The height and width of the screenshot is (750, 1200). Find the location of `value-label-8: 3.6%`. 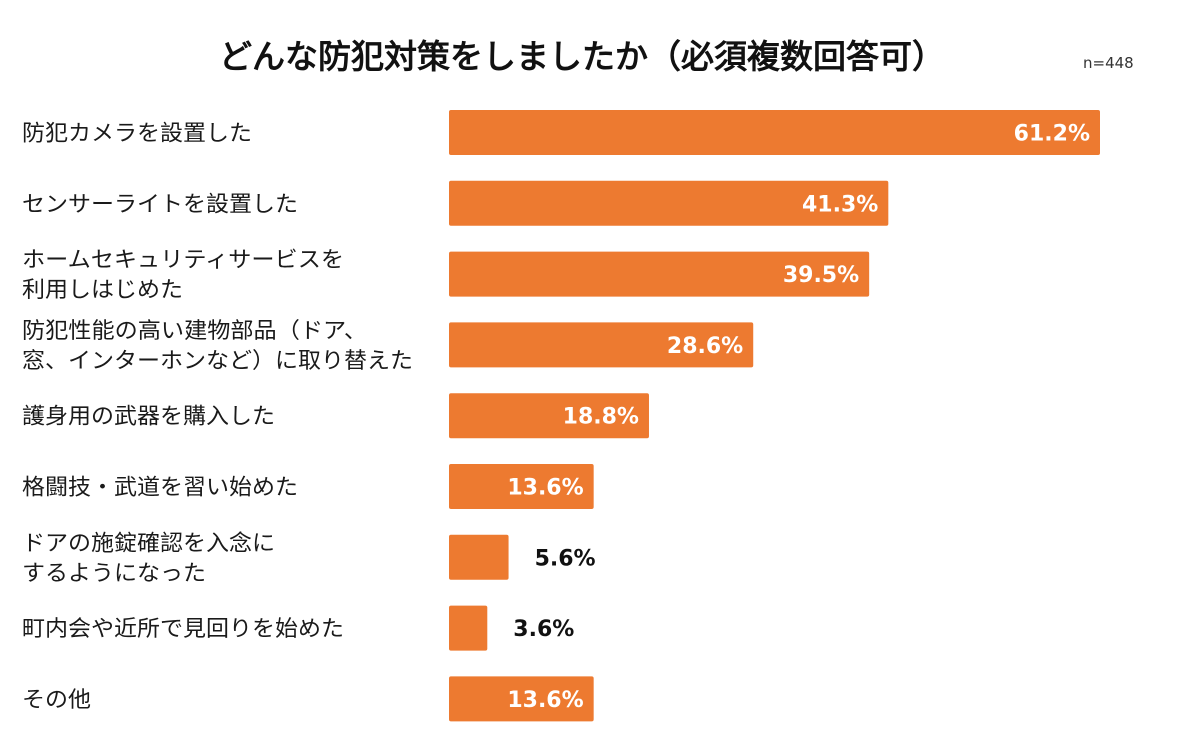

value-label-8: 3.6% is located at coordinates (543, 629).